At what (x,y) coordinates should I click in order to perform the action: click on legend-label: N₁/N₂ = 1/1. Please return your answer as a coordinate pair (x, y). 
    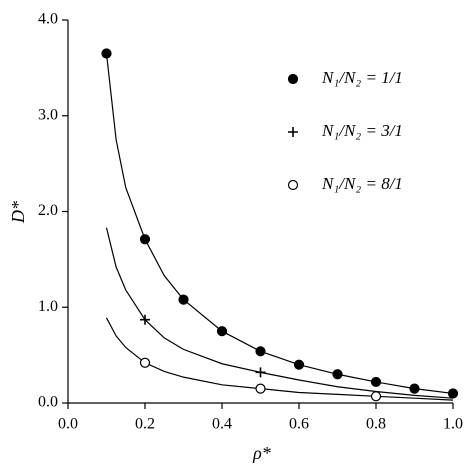
    Looking at the image, I should click on (362, 77).